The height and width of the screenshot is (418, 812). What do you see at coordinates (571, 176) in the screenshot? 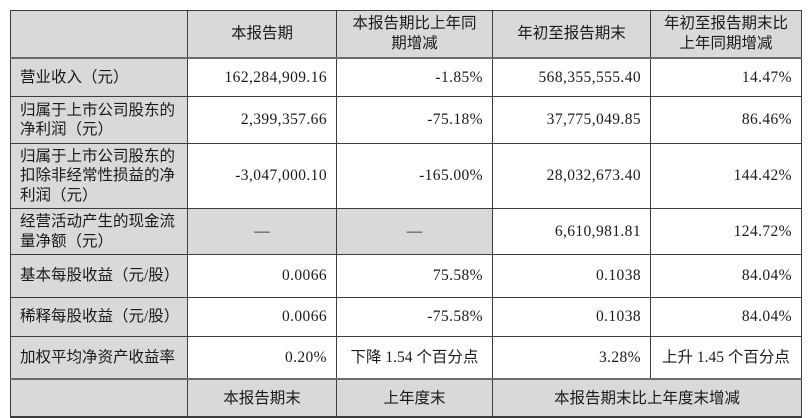
I see `cell-ytd: 28,032,673.40` at bounding box center [571, 176].